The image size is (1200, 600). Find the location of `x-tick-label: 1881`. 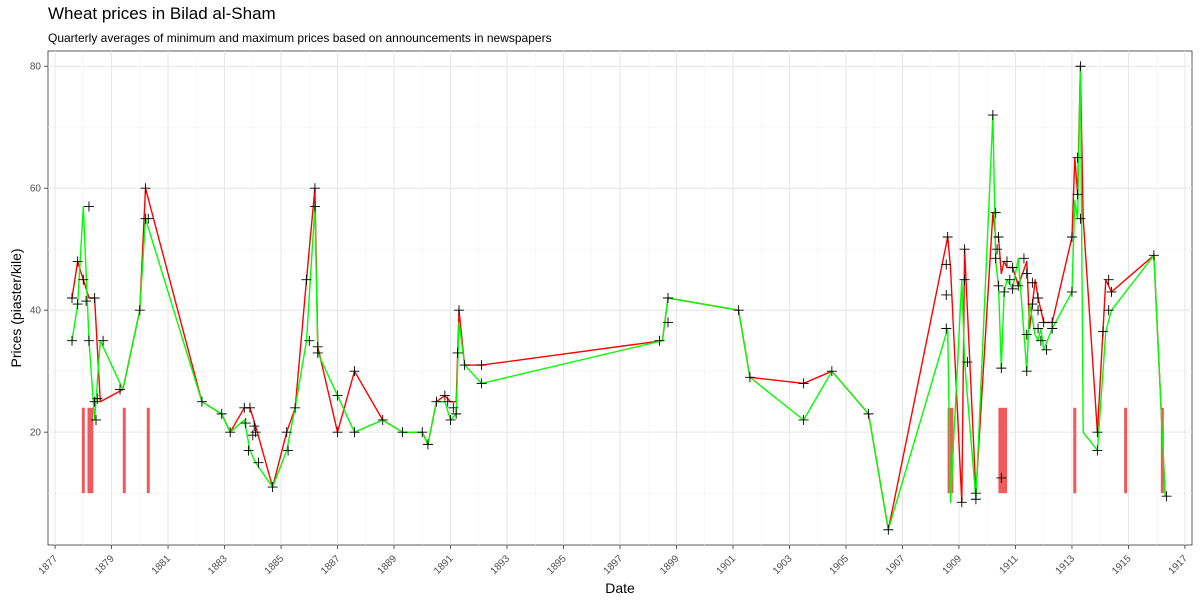

x-tick-label: 1881 is located at coordinates (162, 565).